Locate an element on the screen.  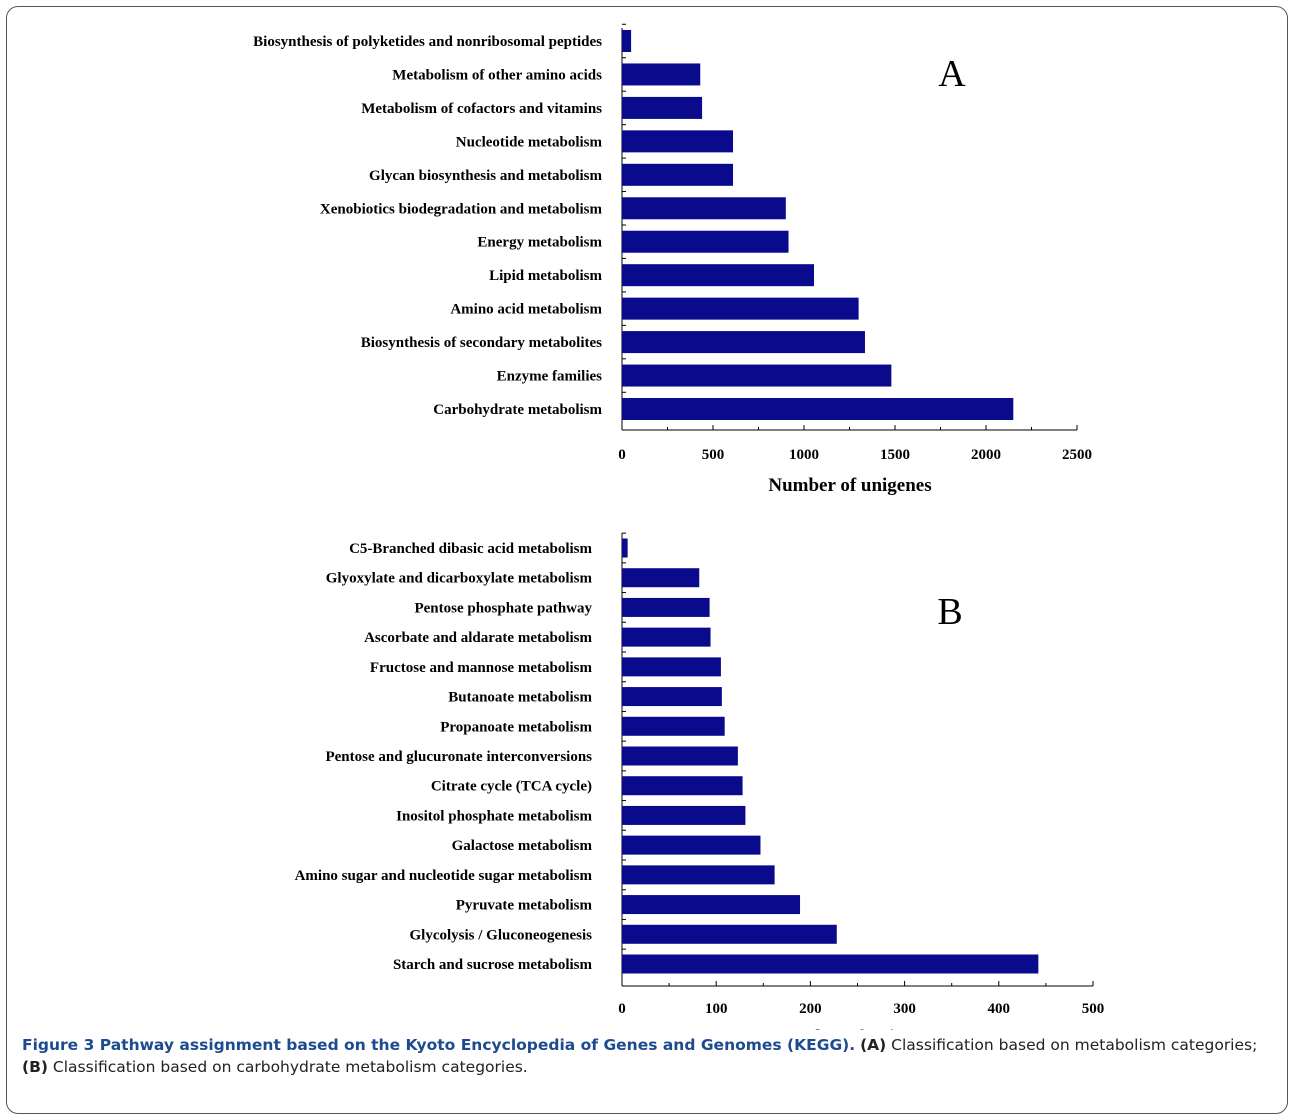
panel-label: B is located at coordinates (949, 612).